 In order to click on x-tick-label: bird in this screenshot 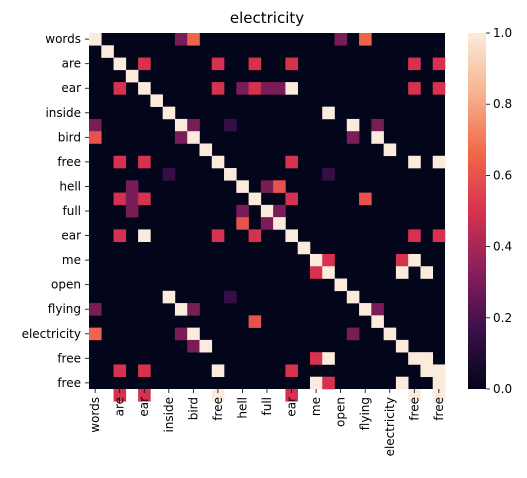, I will do `click(193, 408)`.